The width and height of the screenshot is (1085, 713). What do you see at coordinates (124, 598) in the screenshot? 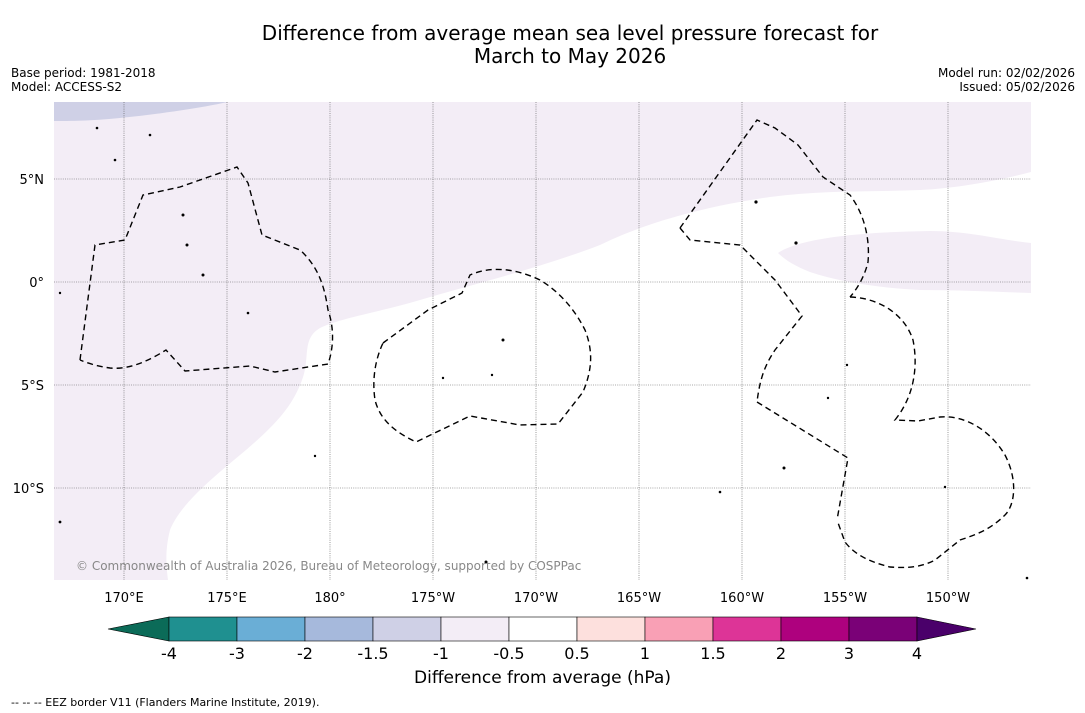
I see `lon-label-170e: 170°E` at bounding box center [124, 598].